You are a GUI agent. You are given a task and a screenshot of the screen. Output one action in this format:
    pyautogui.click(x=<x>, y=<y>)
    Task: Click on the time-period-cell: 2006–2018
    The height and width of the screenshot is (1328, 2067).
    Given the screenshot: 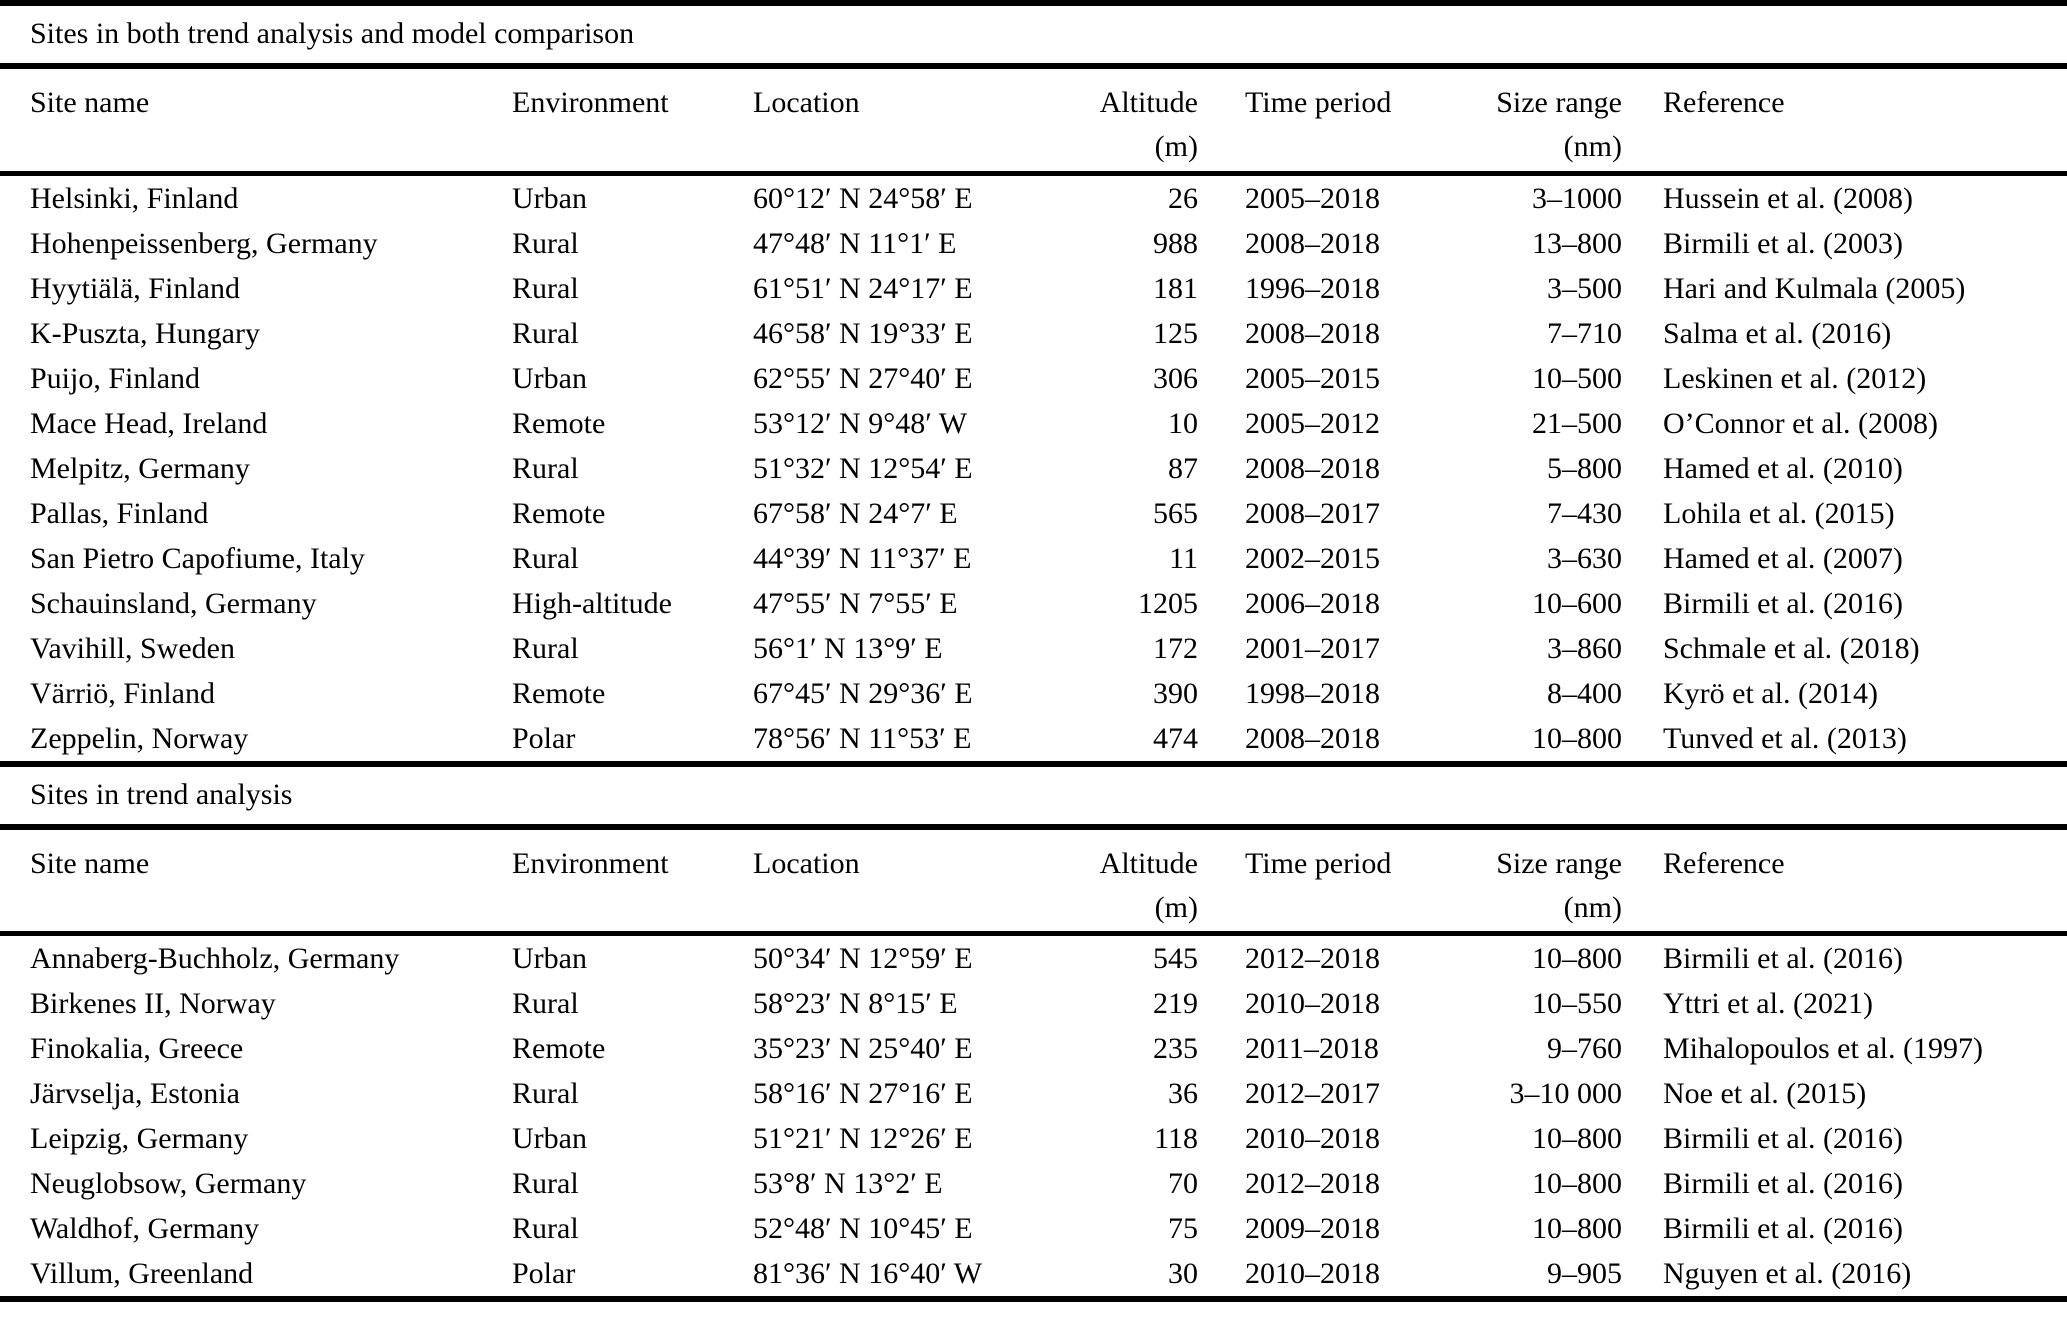 What is the action you would take?
    pyautogui.click(x=1312, y=603)
    